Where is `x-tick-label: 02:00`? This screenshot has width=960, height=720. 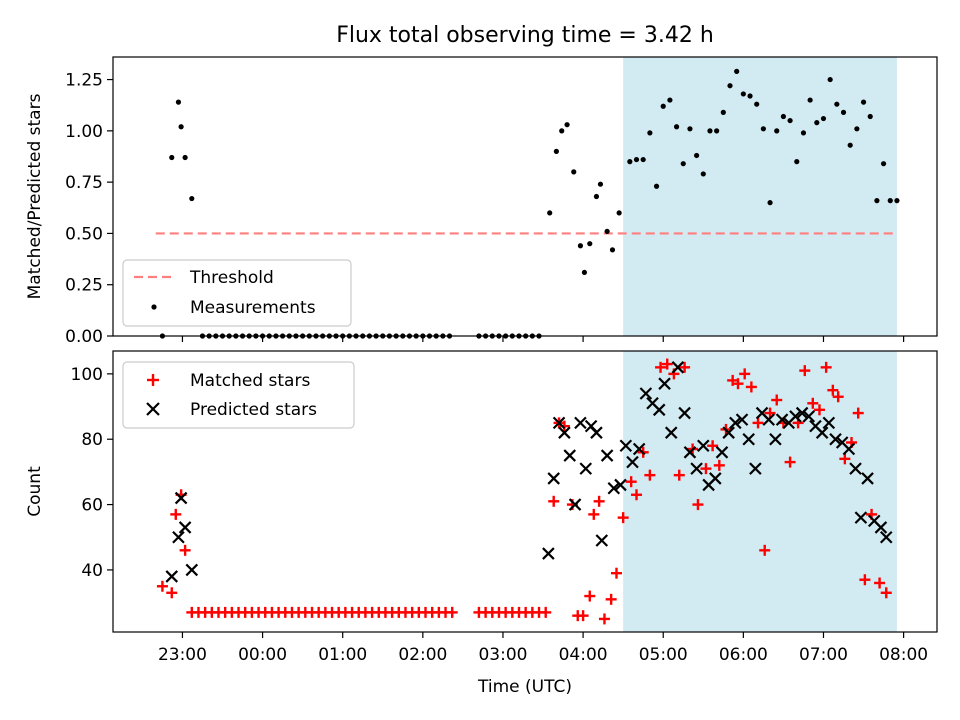 x-tick-label: 02:00 is located at coordinates (422, 655).